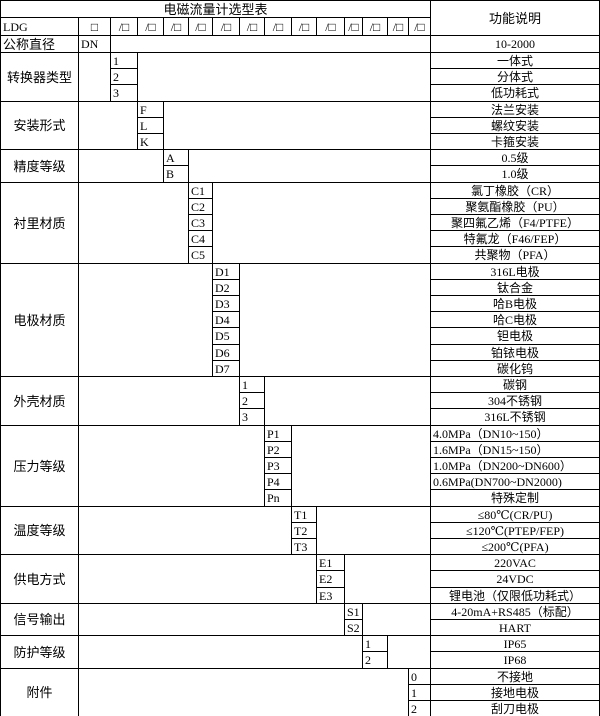 This screenshot has width=600, height=716. Describe the element at coordinates (515, 77) in the screenshot. I see `option-desc: 分体式` at that location.